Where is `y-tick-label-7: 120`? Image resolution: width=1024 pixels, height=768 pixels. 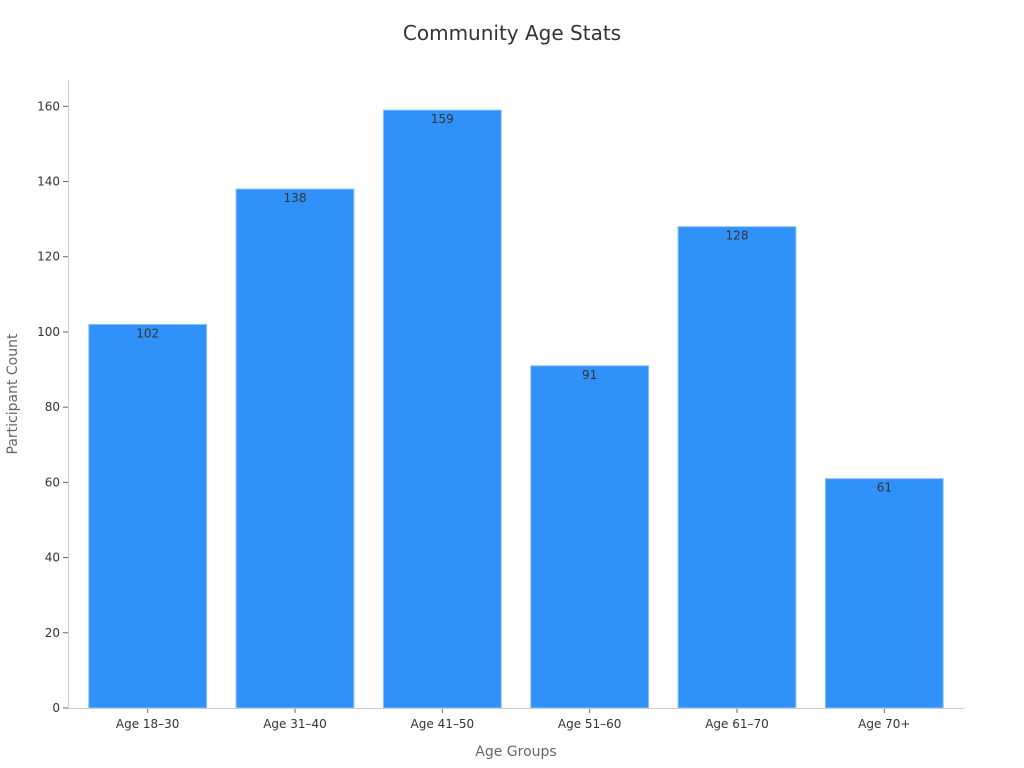 y-tick-label-7: 120 is located at coordinates (48, 257).